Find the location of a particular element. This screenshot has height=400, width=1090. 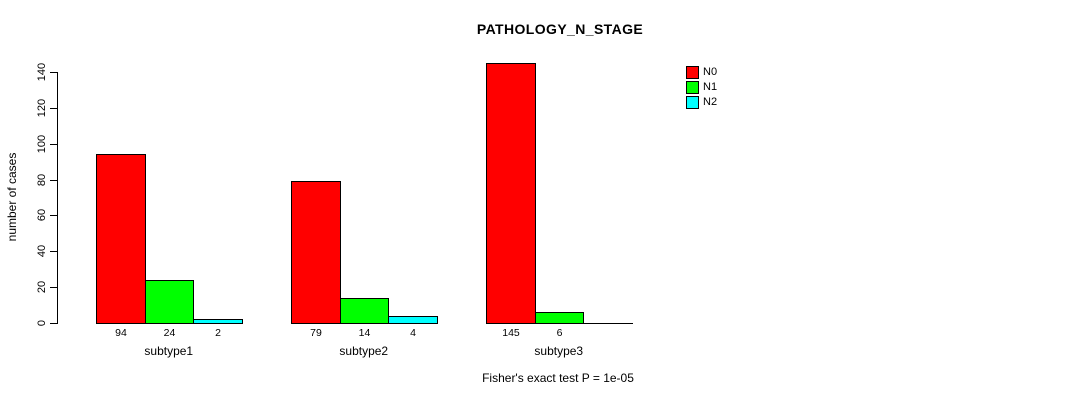

bar-N1-subtype1 is located at coordinates (169, 302).